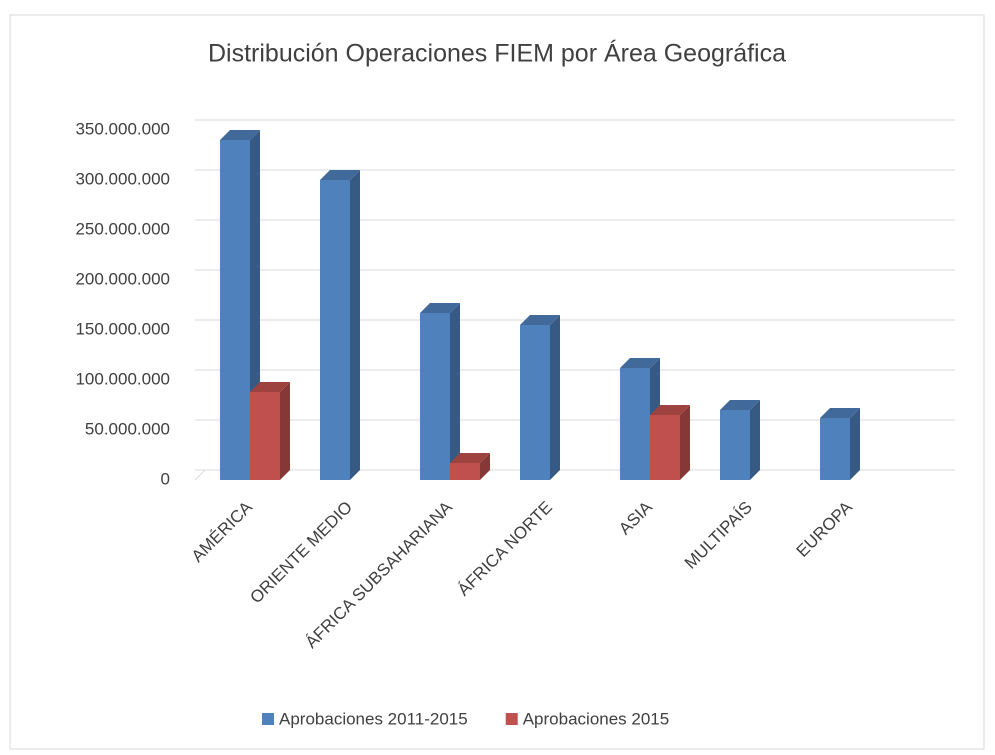 This screenshot has width=995, height=755. I want to click on legend-label: Aprobaciones 2011-2015, so click(373, 718).